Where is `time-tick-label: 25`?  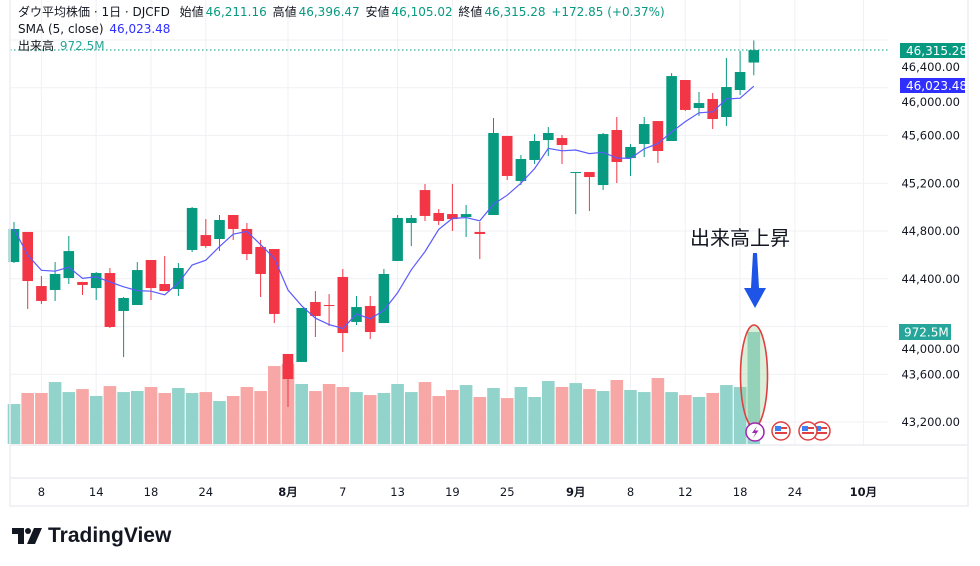 time-tick-label: 25 is located at coordinates (507, 492).